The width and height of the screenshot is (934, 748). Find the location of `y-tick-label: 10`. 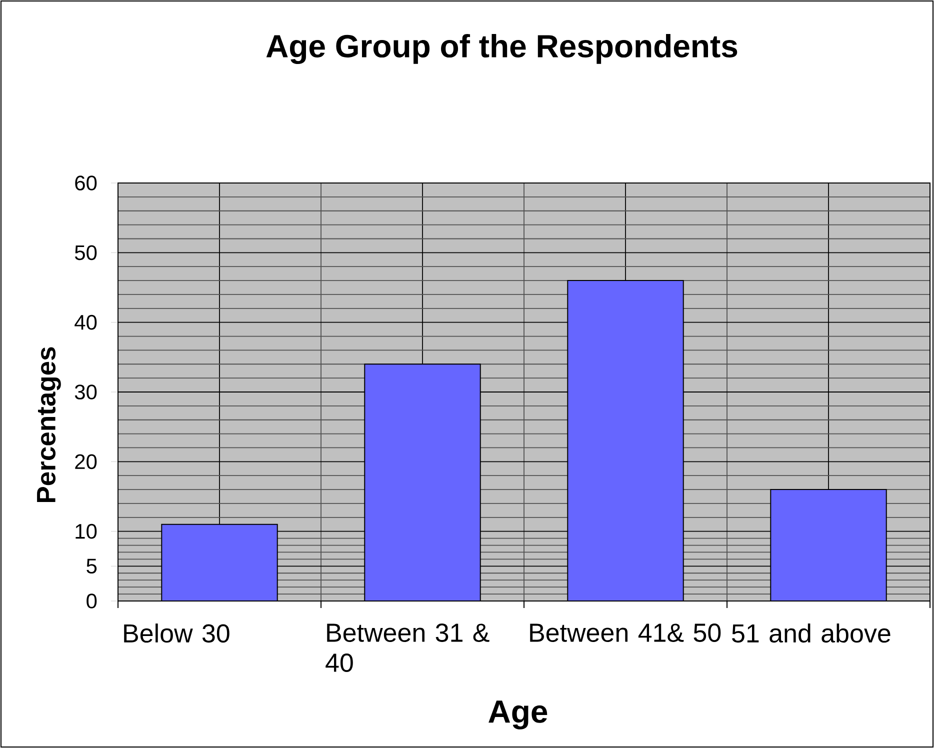

y-tick-label: 10 is located at coordinates (86, 531).